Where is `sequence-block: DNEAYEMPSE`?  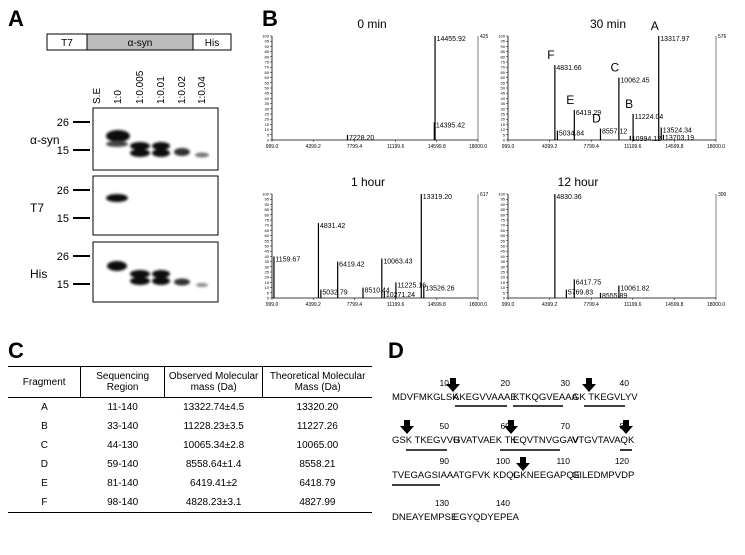
sequence-block: DNEAYEMPSE is located at coordinates (424, 517).